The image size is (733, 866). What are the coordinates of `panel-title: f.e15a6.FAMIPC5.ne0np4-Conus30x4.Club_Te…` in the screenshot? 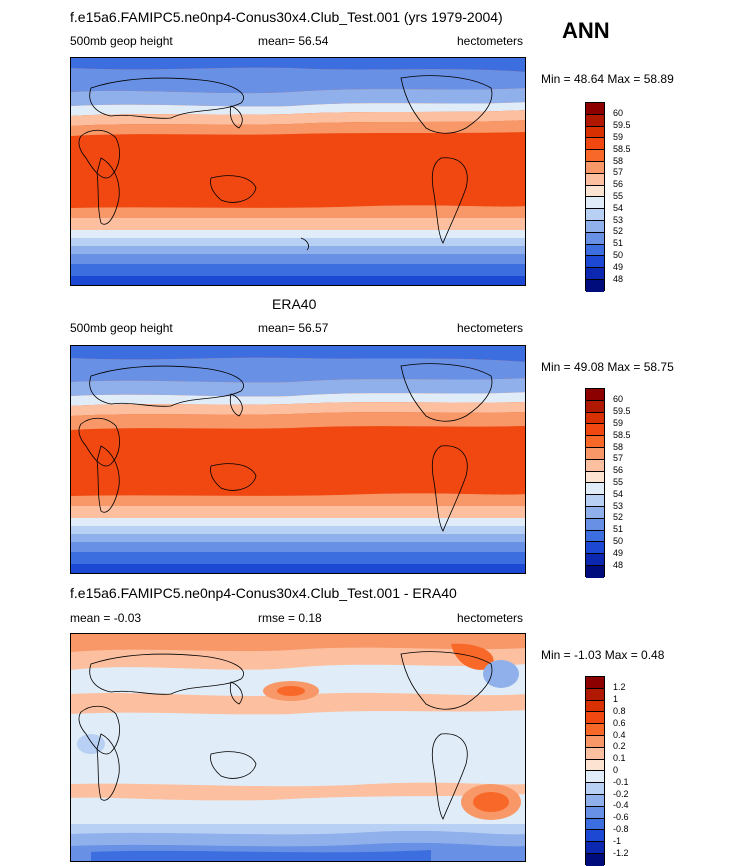 It's located at (286, 17).